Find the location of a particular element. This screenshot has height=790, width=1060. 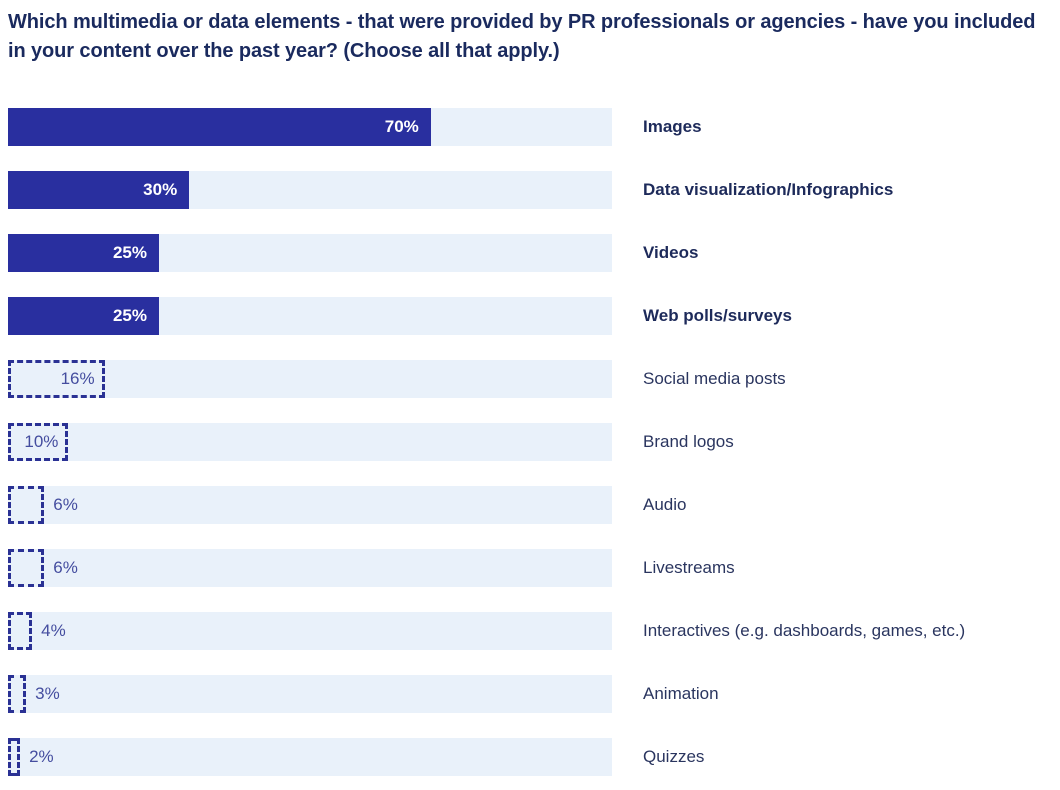

bar-row: 2% Quizzes is located at coordinates (530, 757).